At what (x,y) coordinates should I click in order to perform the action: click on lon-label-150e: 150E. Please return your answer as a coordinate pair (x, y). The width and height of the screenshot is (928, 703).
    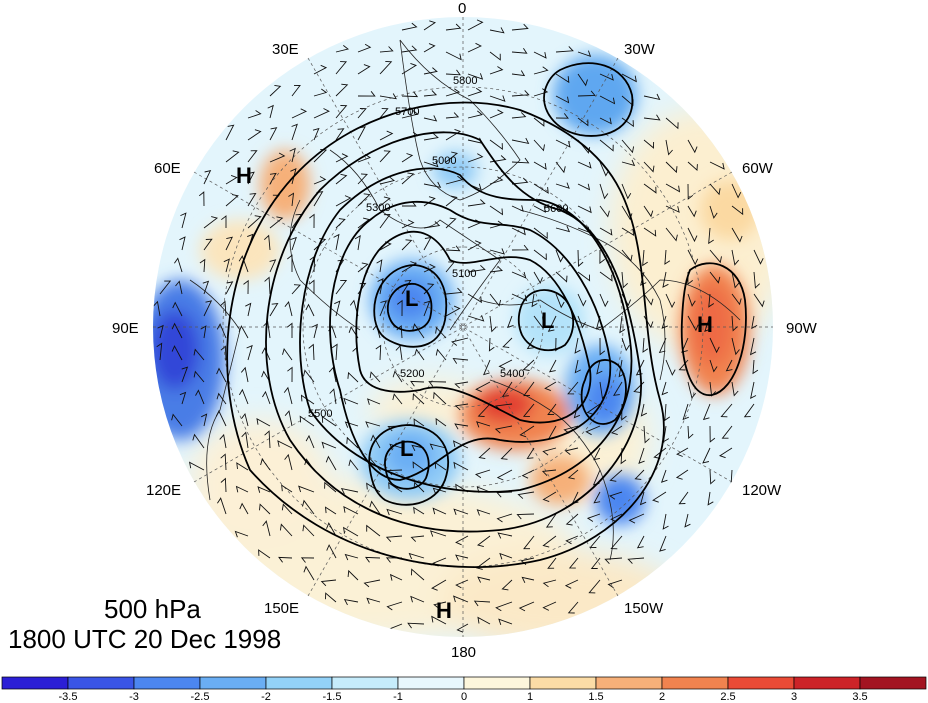
    Looking at the image, I should click on (282, 608).